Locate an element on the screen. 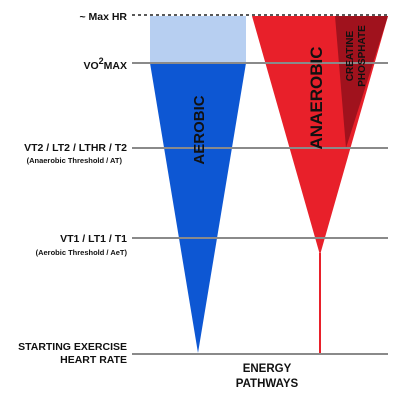 This screenshot has width=400, height=400. creatine-label-line2: PHOSPHATE is located at coordinates (362, 56).